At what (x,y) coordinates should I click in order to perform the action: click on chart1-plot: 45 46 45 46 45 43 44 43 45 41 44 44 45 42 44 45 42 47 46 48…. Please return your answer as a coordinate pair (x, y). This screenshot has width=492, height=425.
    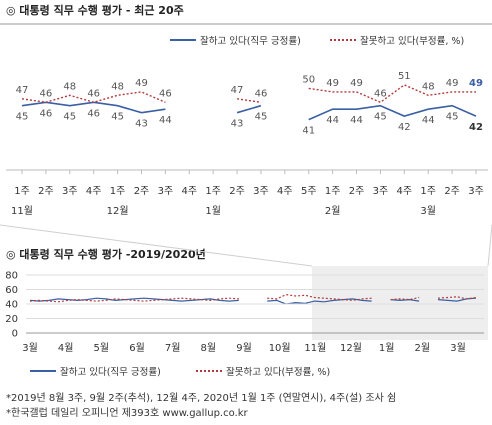
    Looking at the image, I should click on (249, 104).